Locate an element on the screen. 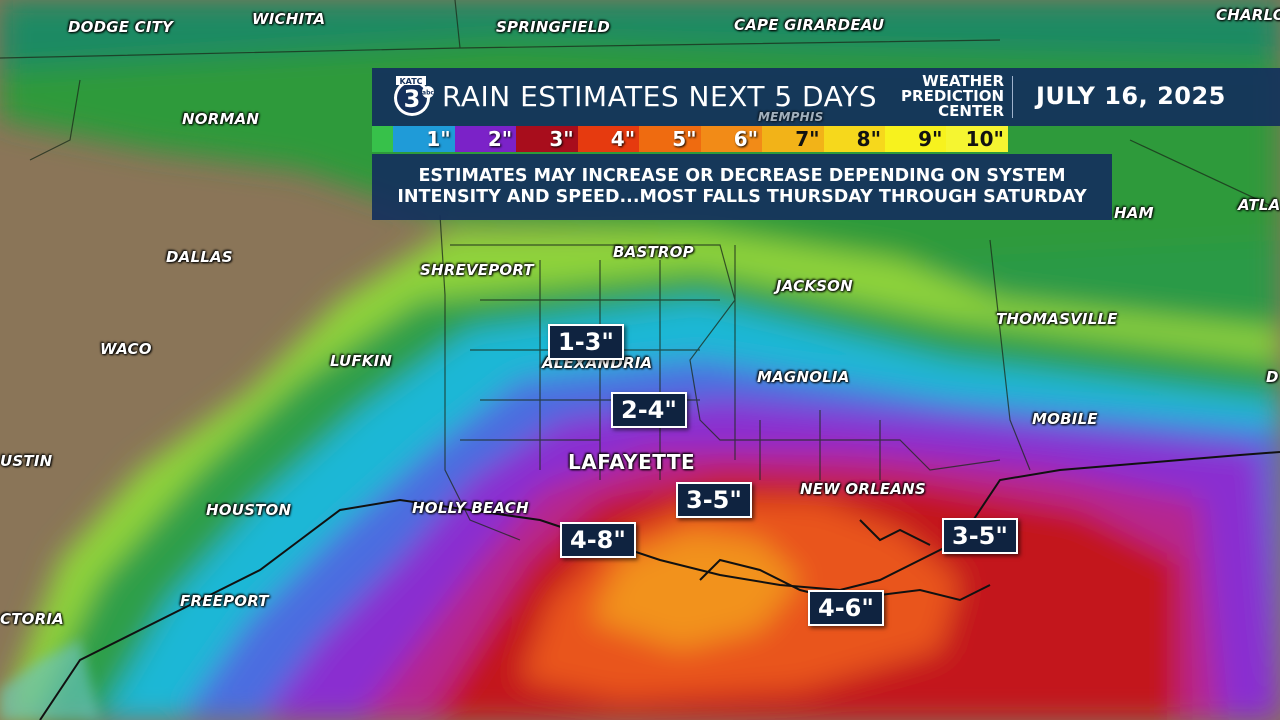 The height and width of the screenshot is (720, 1280). city-label-wichita: WICHITA is located at coordinates (289, 19).